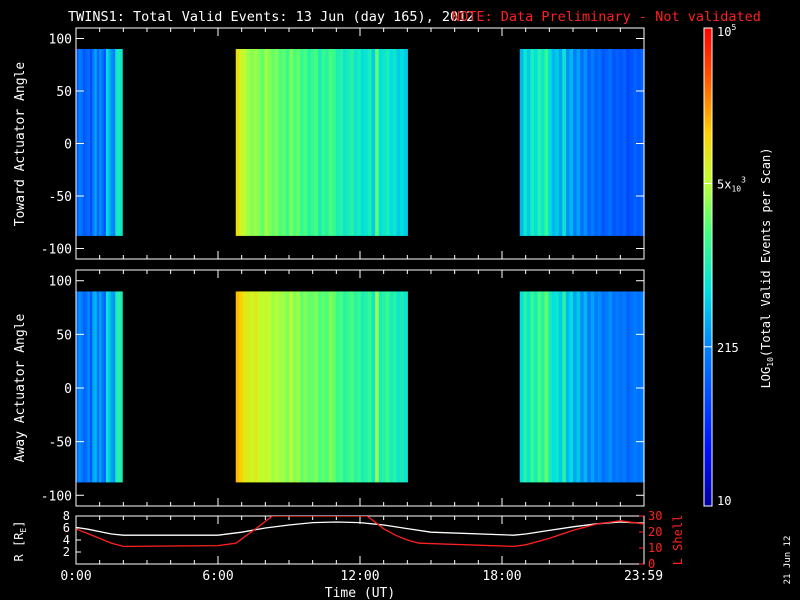 This screenshot has height=600, width=800. I want to click on l-shell-tick-label: 30, so click(655, 516).